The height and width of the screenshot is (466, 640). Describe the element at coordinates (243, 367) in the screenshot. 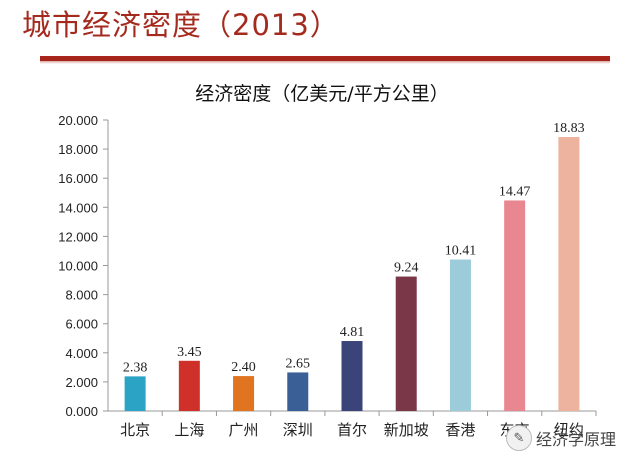

I see `data-label: 2.40` at that location.